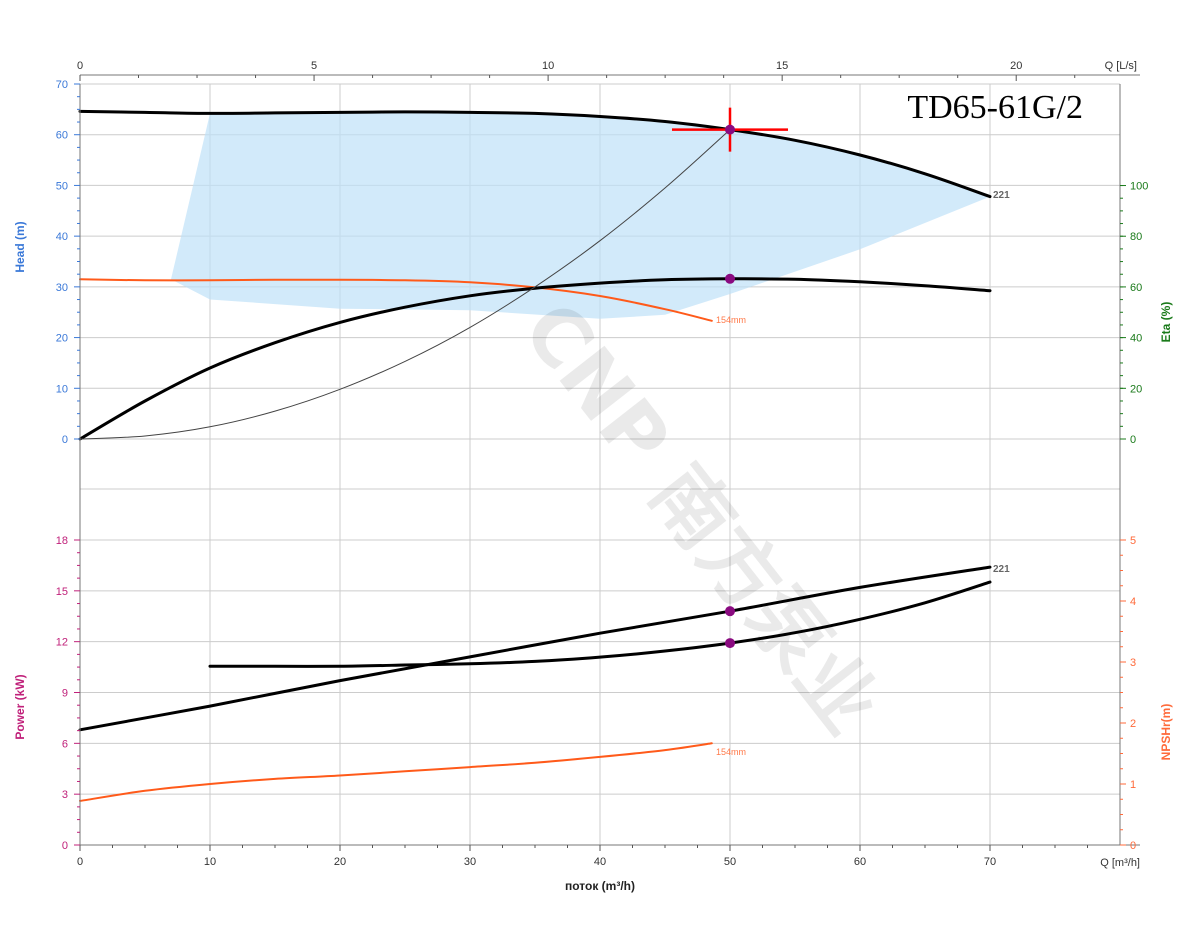 This screenshot has width=1200, height=950. I want to click on top-tick-label: 20, so click(1016, 66).